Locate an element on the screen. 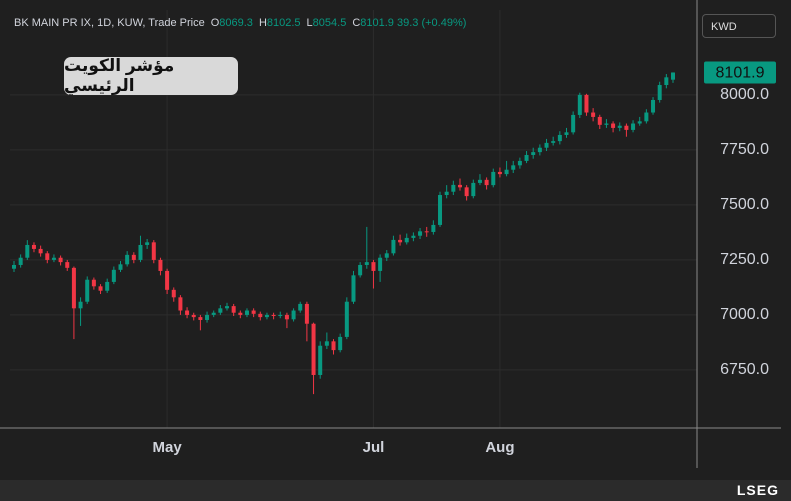 The image size is (791, 501). x-tick-label: Aug is located at coordinates (499, 447).